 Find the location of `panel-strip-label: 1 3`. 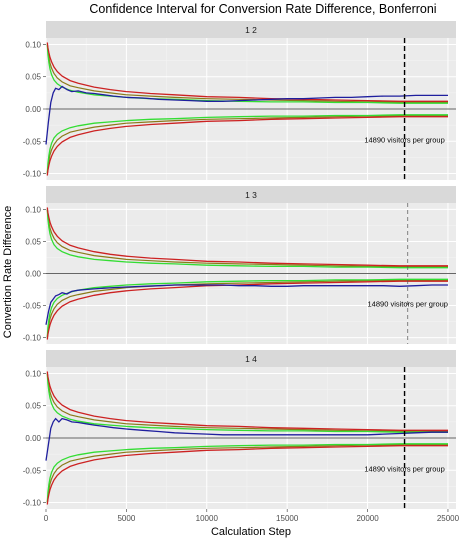

panel-strip-label: 1 3 is located at coordinates (251, 195).